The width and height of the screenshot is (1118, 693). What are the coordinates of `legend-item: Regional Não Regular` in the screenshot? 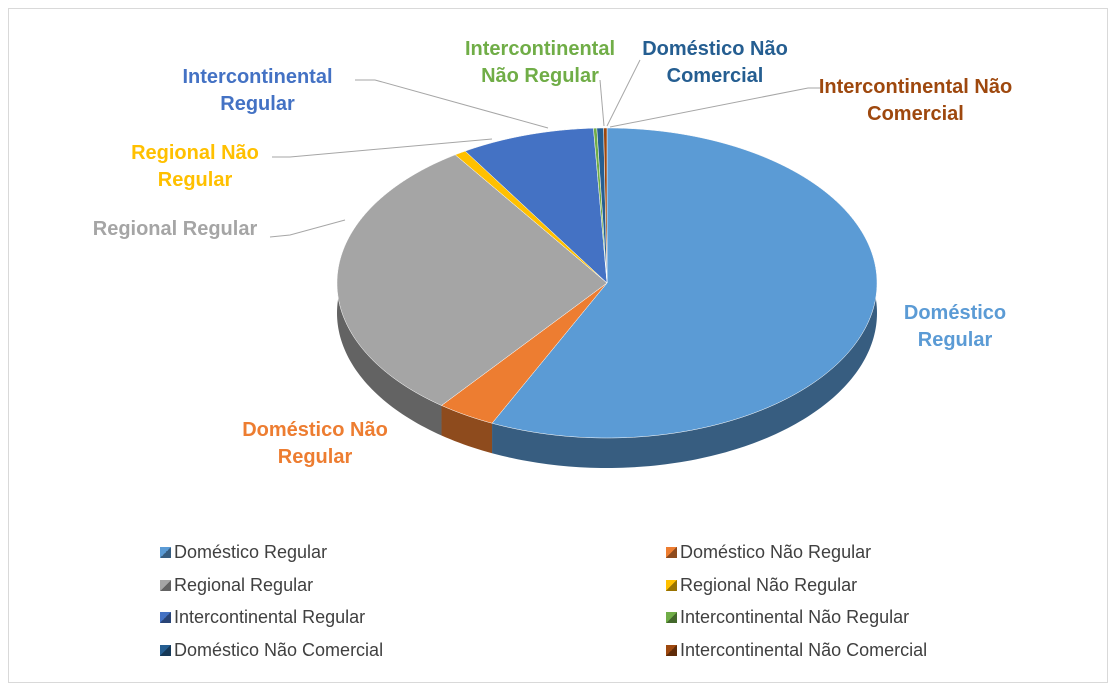 It's located at (761, 585).